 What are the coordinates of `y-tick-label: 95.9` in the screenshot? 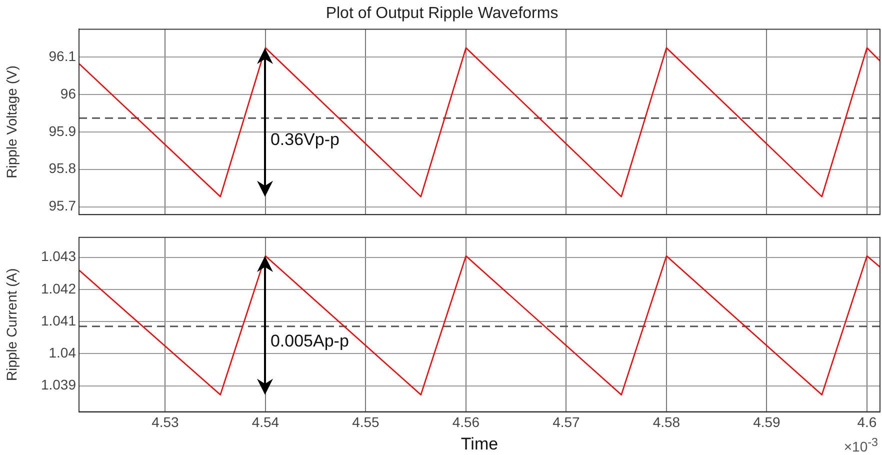 It's located at (62, 130).